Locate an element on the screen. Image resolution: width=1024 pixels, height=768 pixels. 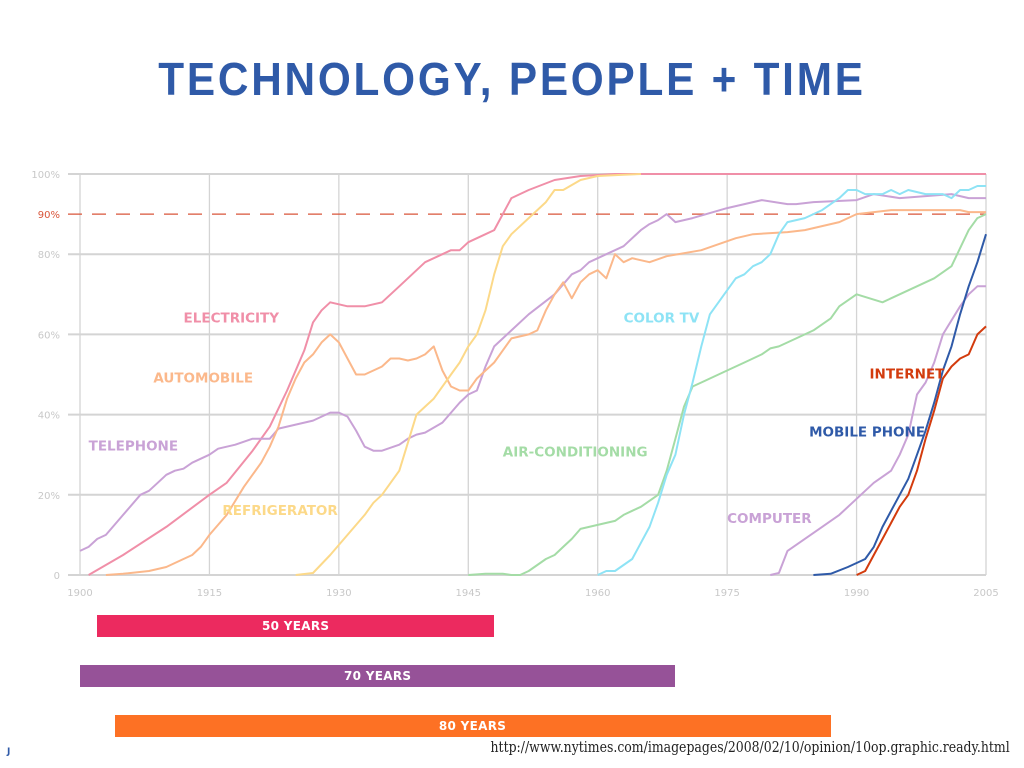
series-label-electricity: ELECTRICITY is located at coordinates (232, 318).